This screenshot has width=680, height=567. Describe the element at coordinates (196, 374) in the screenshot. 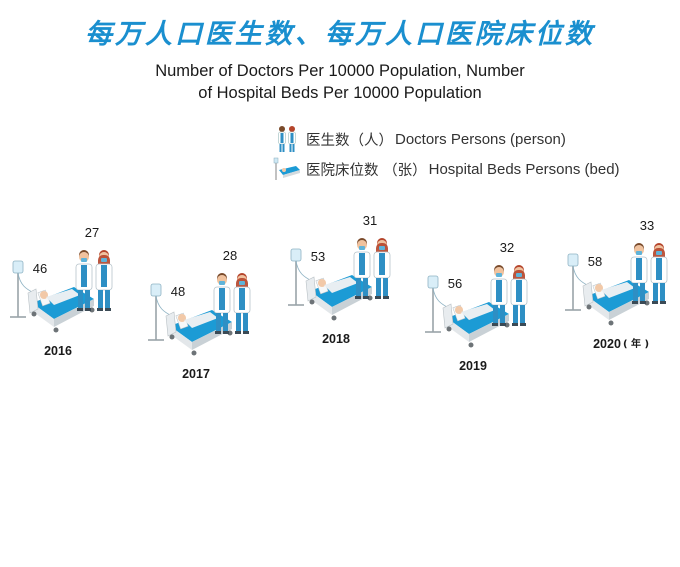

I see `year-label: 2017` at that location.